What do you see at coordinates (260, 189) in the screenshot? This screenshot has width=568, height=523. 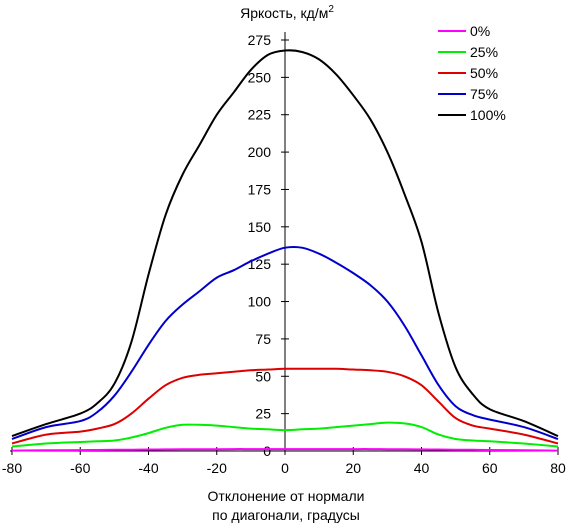 I see `y-tick-label: 175` at bounding box center [260, 189].